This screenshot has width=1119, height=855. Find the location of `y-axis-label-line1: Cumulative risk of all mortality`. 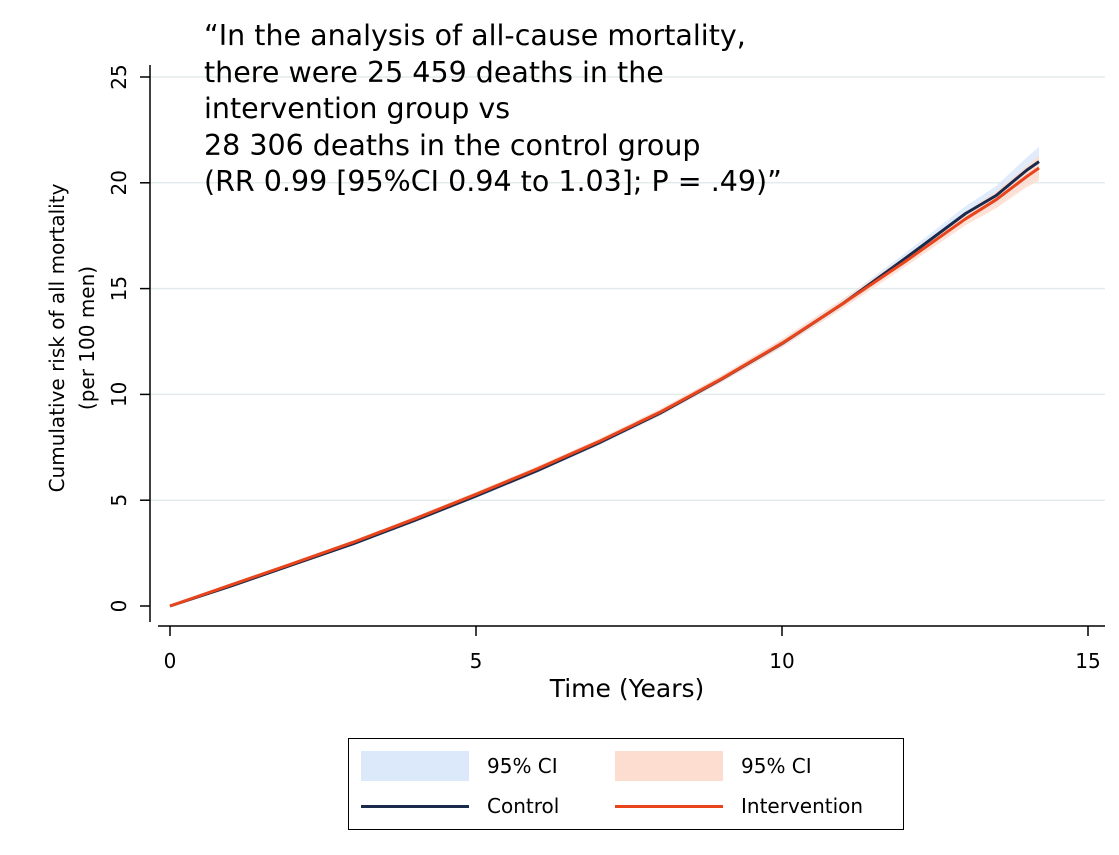

y-axis-label-line1: Cumulative risk of all mortality is located at coordinates (57, 337).